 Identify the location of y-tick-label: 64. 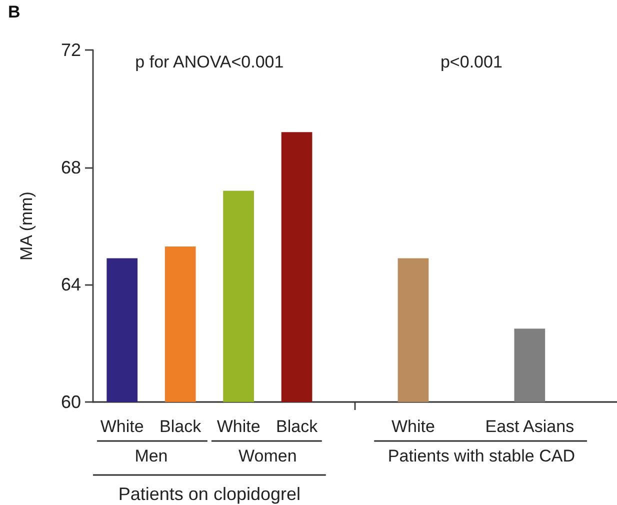
(70, 284).